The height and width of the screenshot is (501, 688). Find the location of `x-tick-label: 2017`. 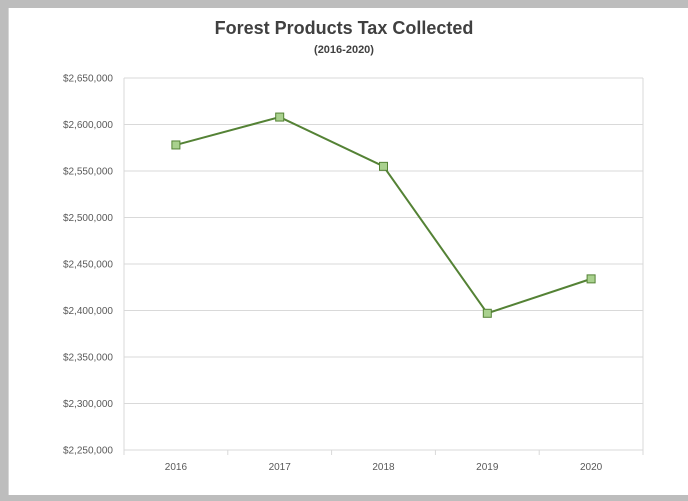

x-tick-label: 2017 is located at coordinates (280, 467).